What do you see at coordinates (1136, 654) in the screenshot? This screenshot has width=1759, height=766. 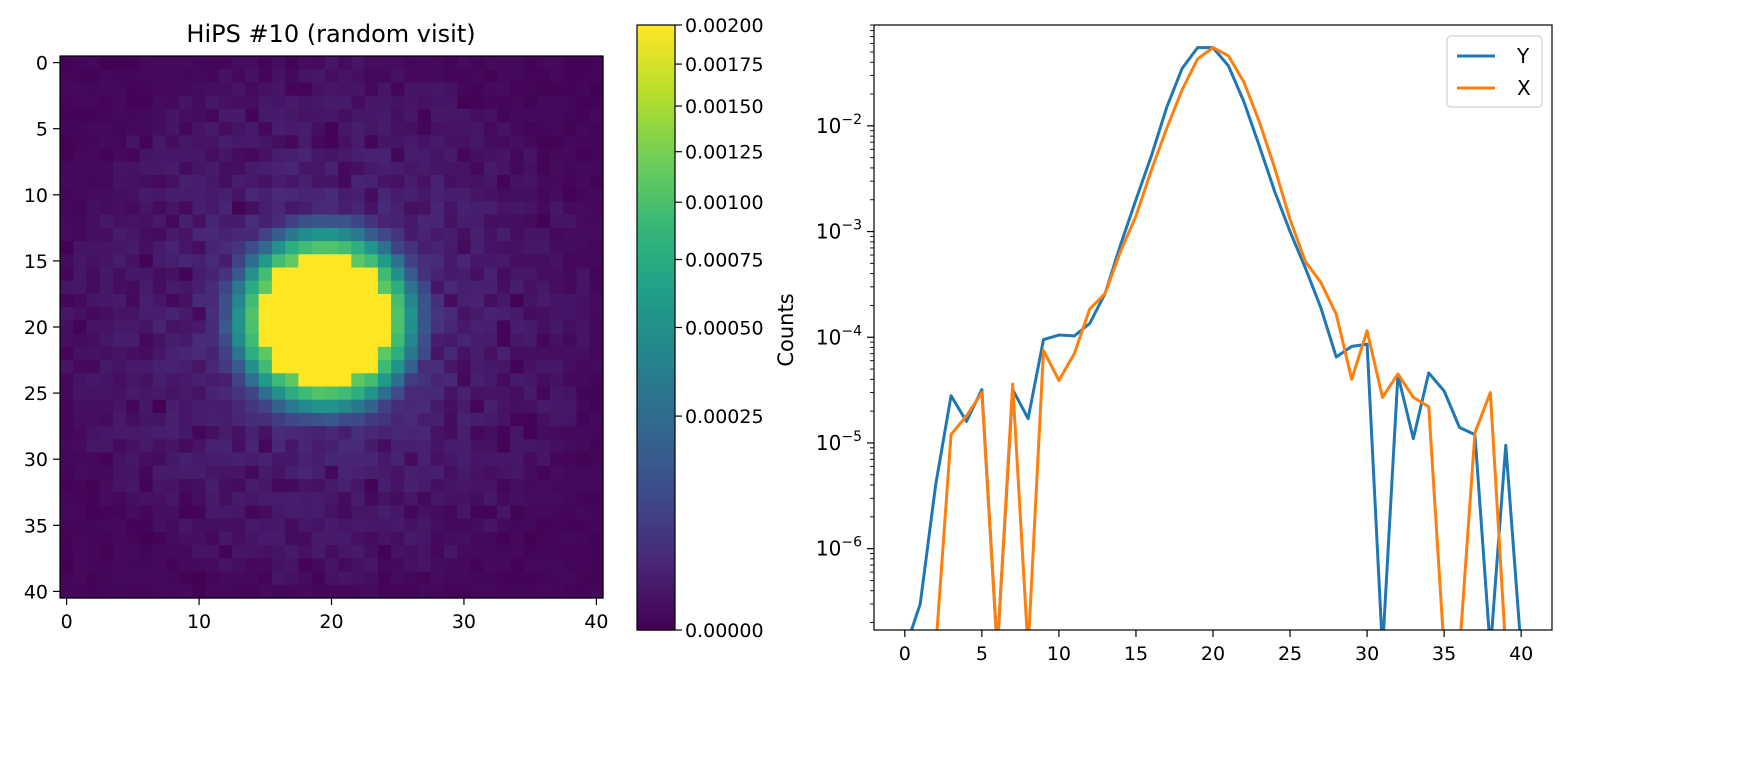 I see `x-tick-label: 15` at bounding box center [1136, 654].